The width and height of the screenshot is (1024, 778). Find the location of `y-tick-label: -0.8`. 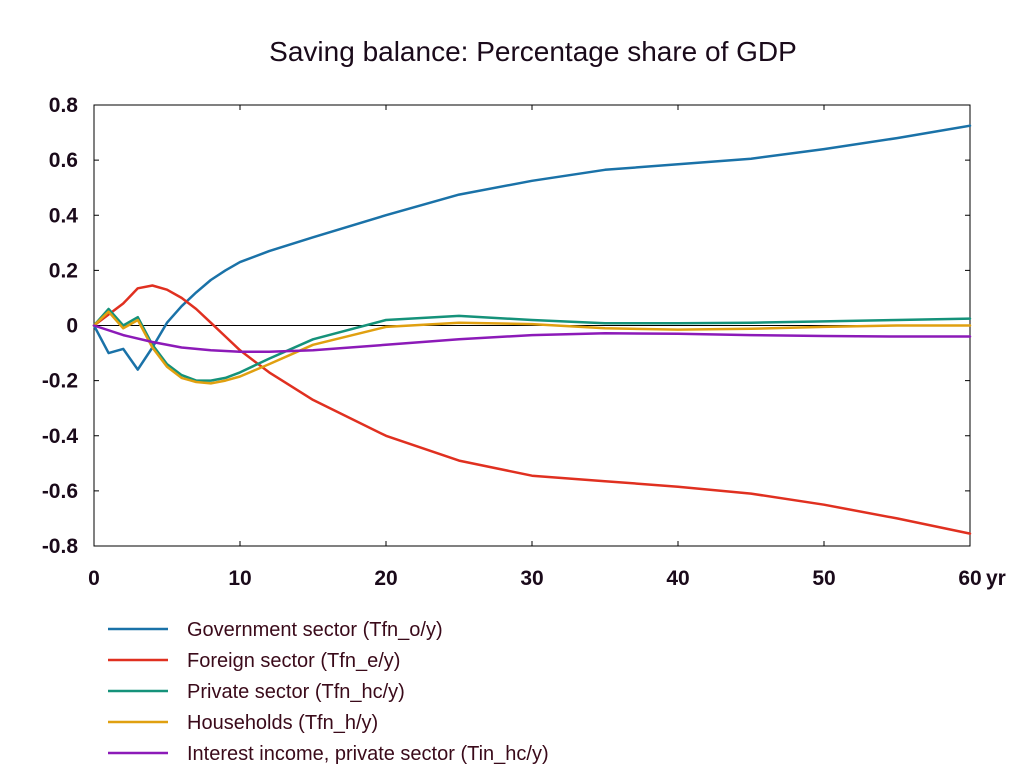

y-tick-label: -0.8 is located at coordinates (60, 546).